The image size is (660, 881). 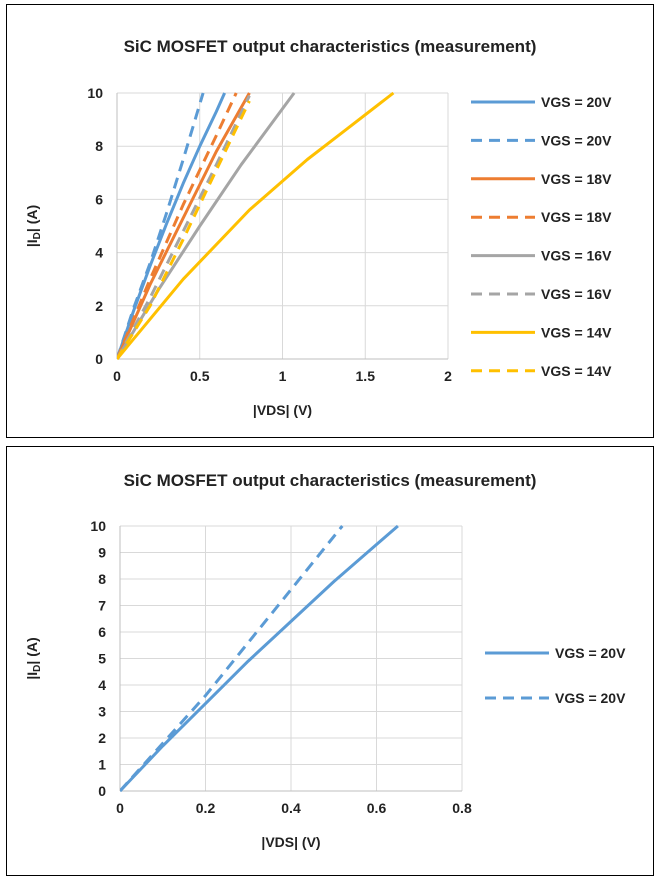 I want to click on x-tick-label: 0.6, so click(x=377, y=808).